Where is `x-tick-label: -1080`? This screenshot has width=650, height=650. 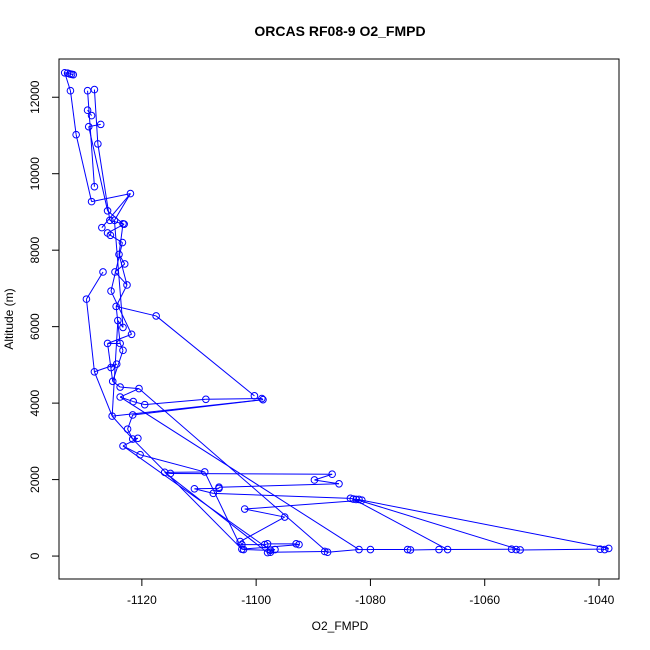
x-tick-label: -1080 is located at coordinates (370, 600).